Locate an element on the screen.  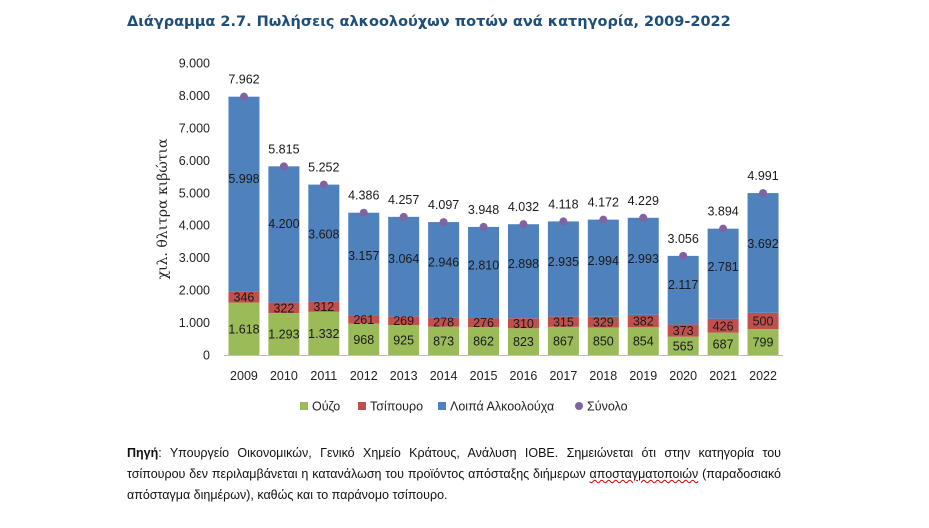
data-label-ouzo: 1.618 is located at coordinates (243, 329).